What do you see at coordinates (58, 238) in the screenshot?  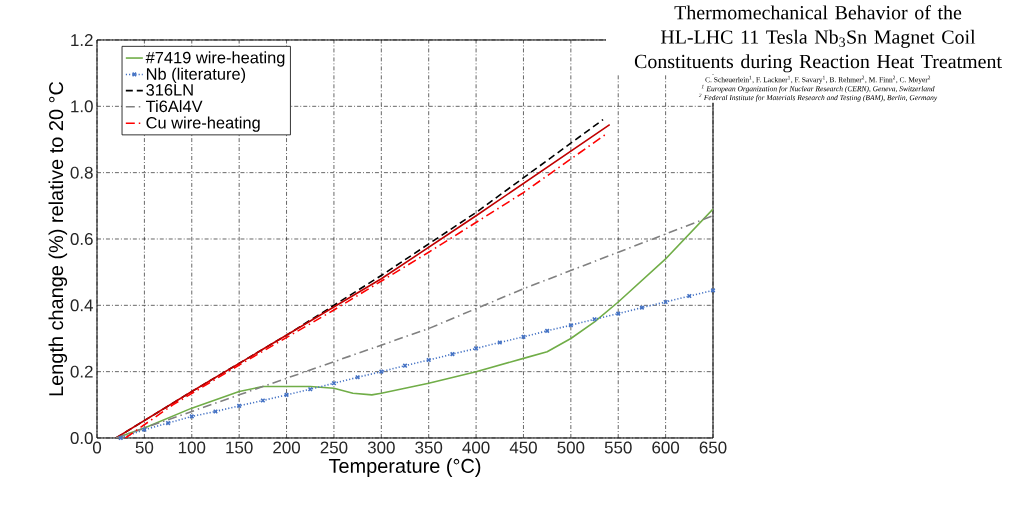 I see `y-axis-title: Length change (%) relative to 20 °C` at bounding box center [58, 238].